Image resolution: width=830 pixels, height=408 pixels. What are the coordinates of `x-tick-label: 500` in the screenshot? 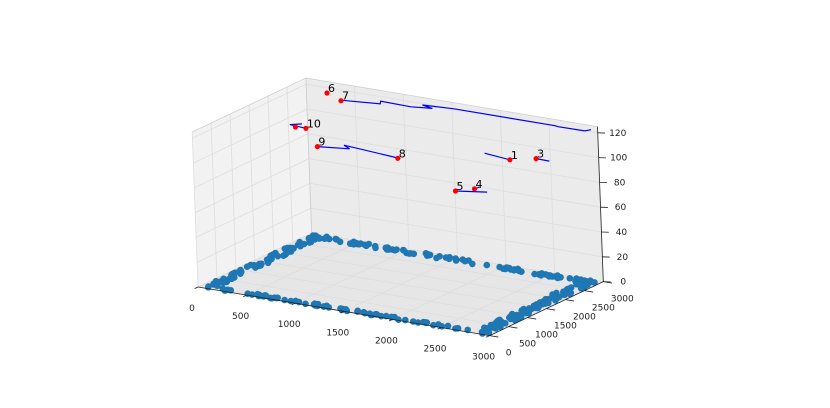 It's located at (240, 317).